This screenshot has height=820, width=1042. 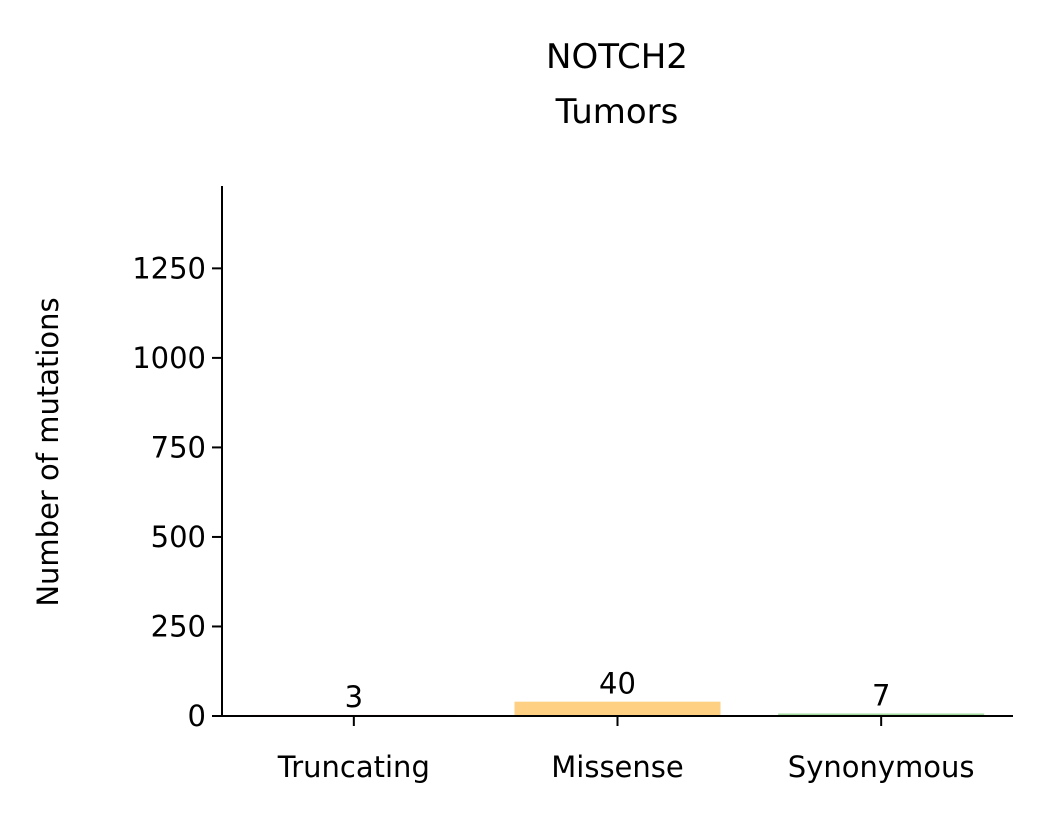 I want to click on y-tick-label-1250: 1250, so click(x=169, y=268).